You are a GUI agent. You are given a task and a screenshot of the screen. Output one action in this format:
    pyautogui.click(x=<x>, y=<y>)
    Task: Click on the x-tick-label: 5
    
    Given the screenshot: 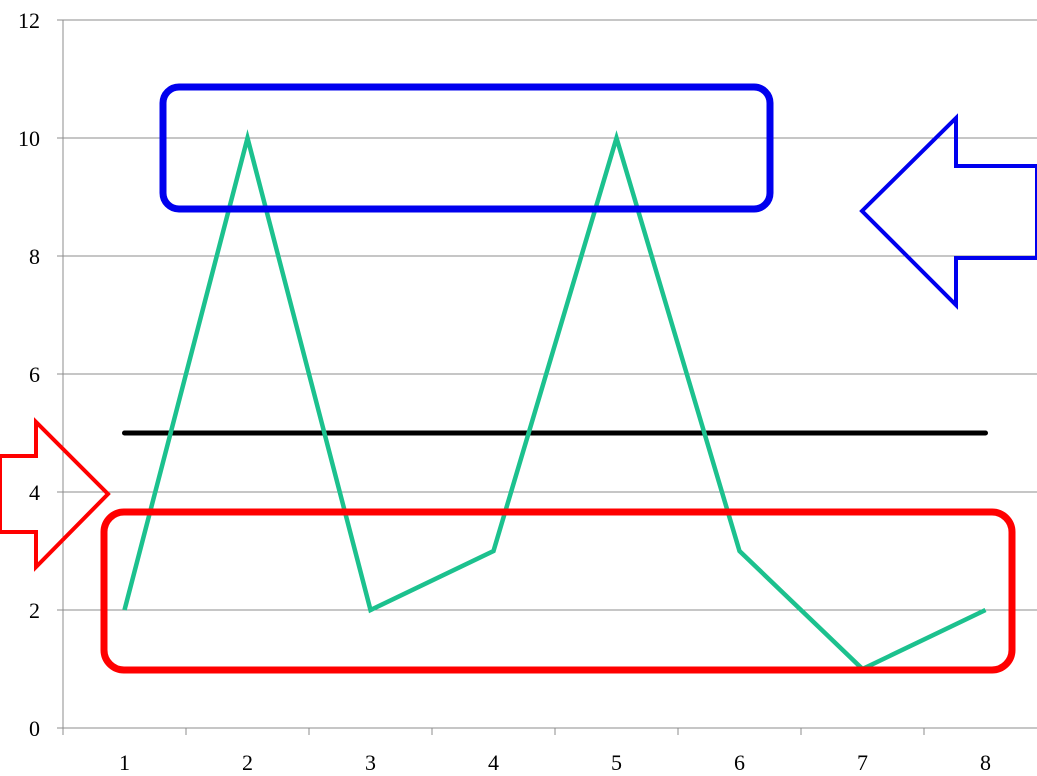 What is the action you would take?
    pyautogui.click(x=616, y=762)
    